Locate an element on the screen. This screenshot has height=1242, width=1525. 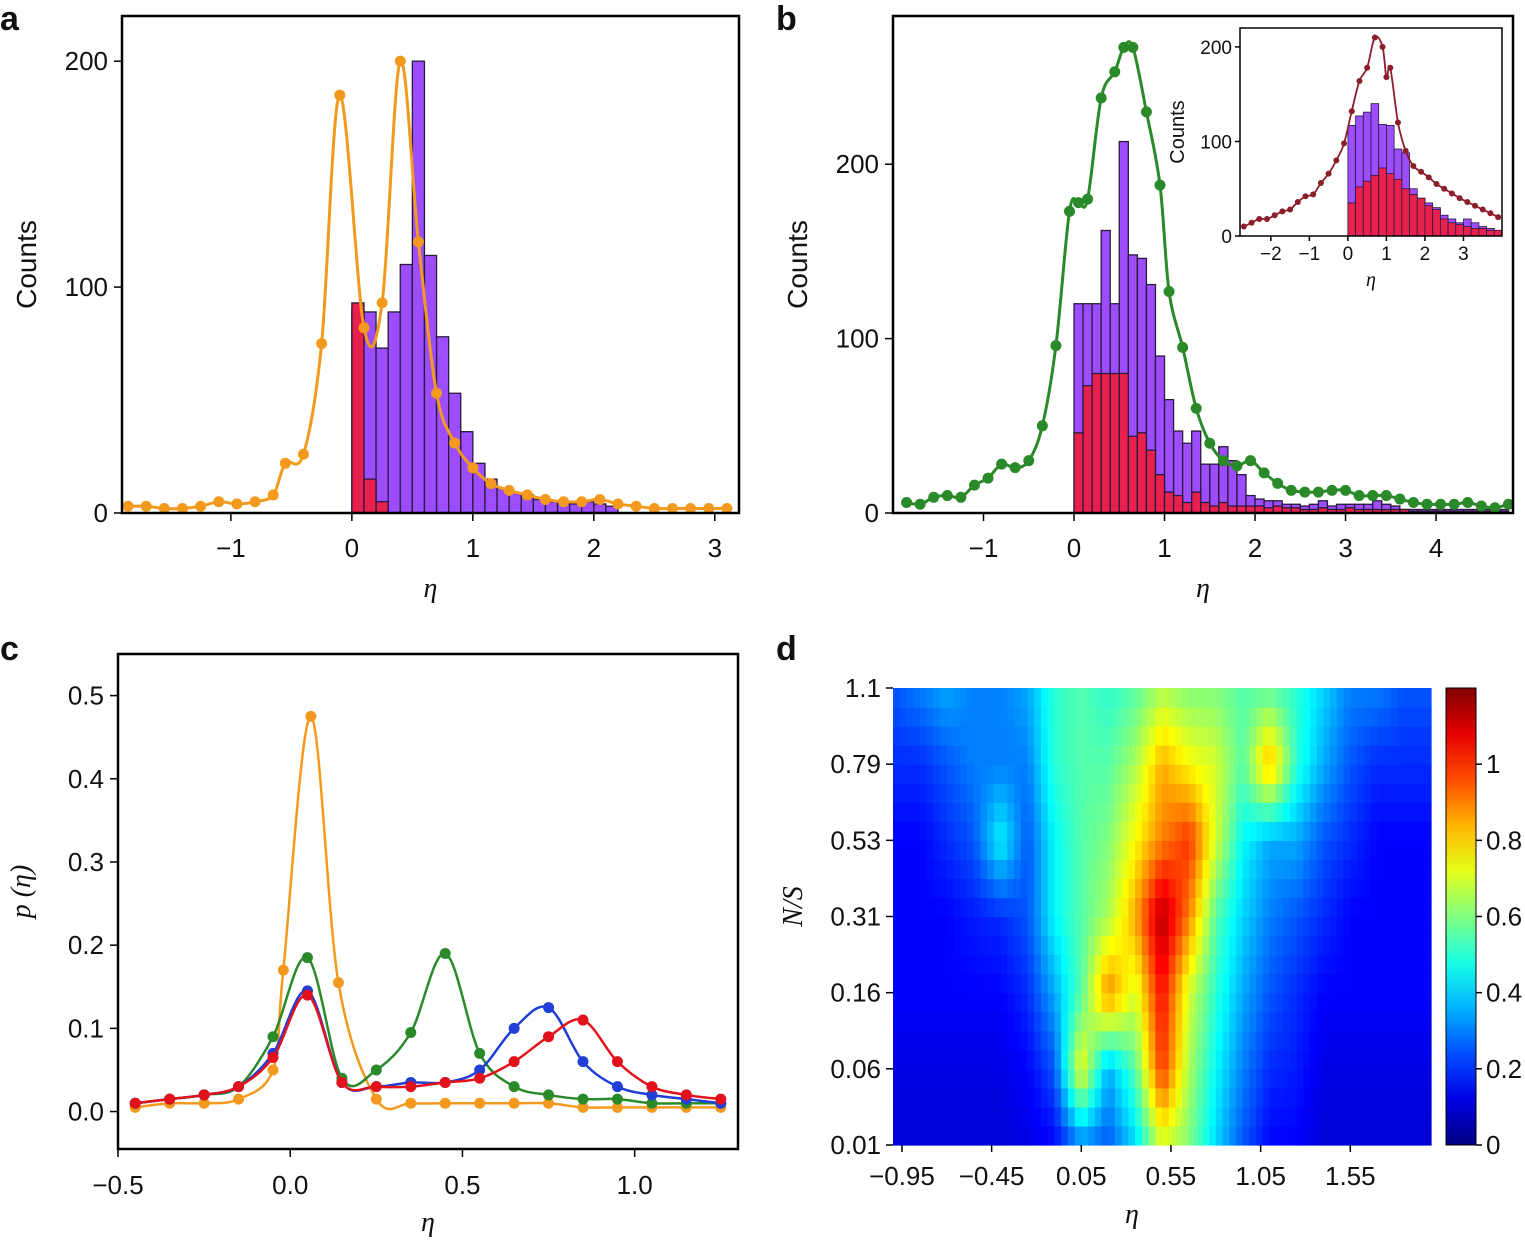
panel-b-y-axis-title: Counts is located at coordinates (797, 264).